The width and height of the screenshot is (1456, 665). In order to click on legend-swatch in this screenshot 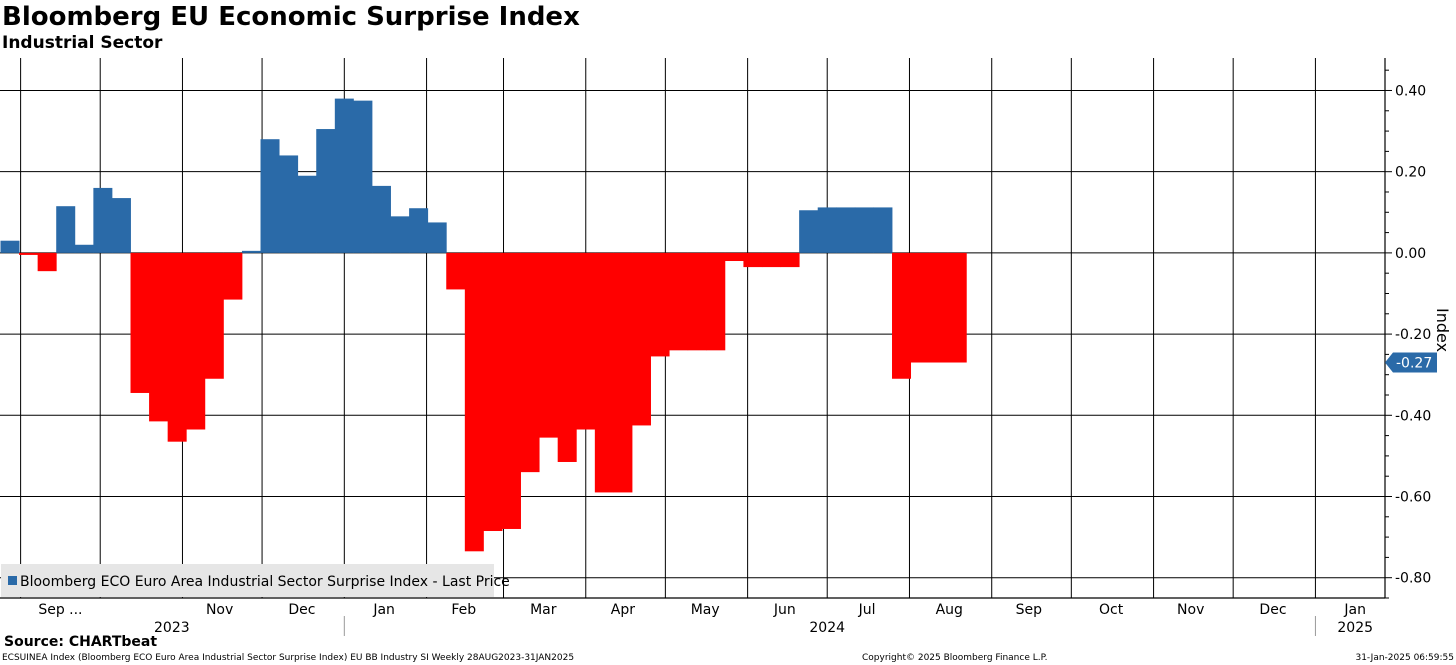, I will do `click(12, 580)`.